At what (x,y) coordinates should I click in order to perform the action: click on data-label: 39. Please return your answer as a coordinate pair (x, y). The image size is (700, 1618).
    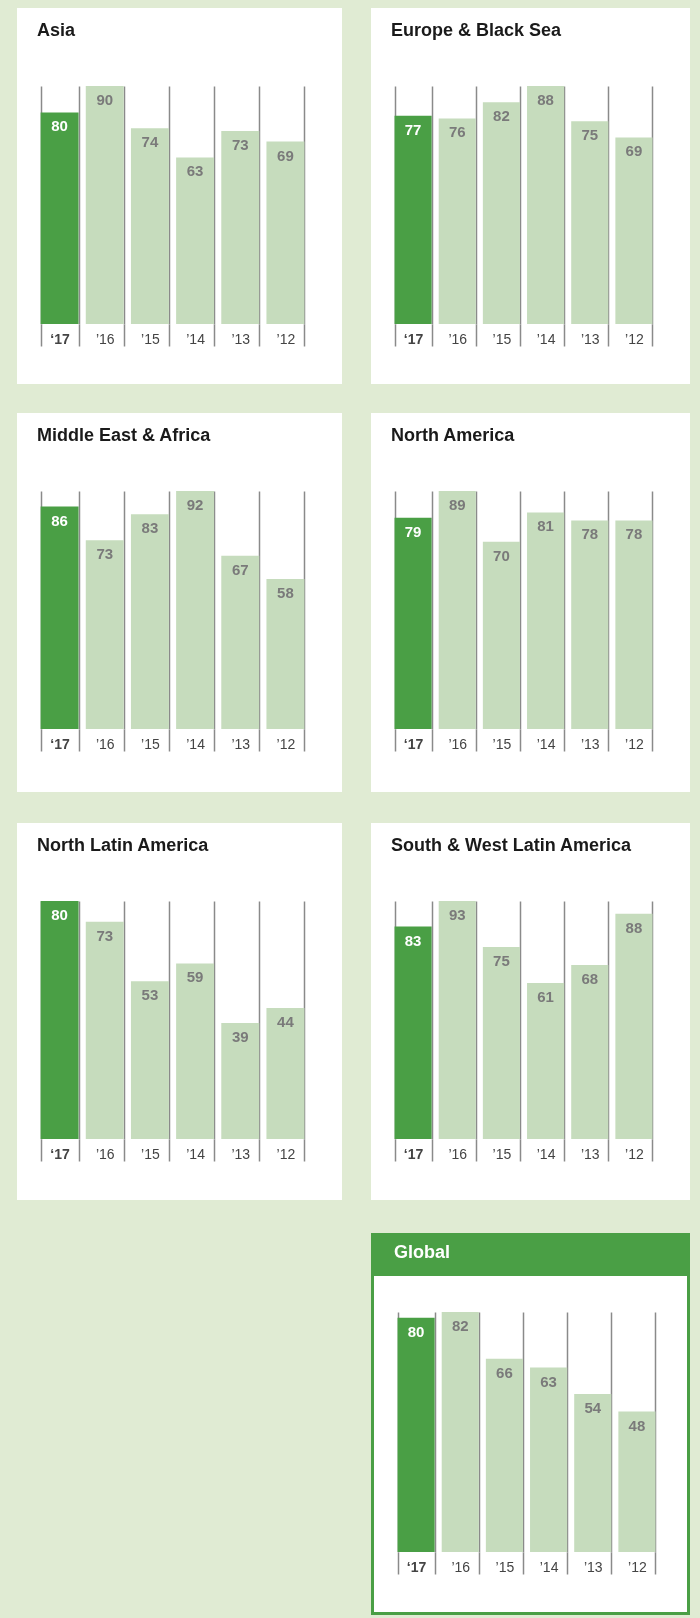
    Looking at the image, I should click on (240, 1036).